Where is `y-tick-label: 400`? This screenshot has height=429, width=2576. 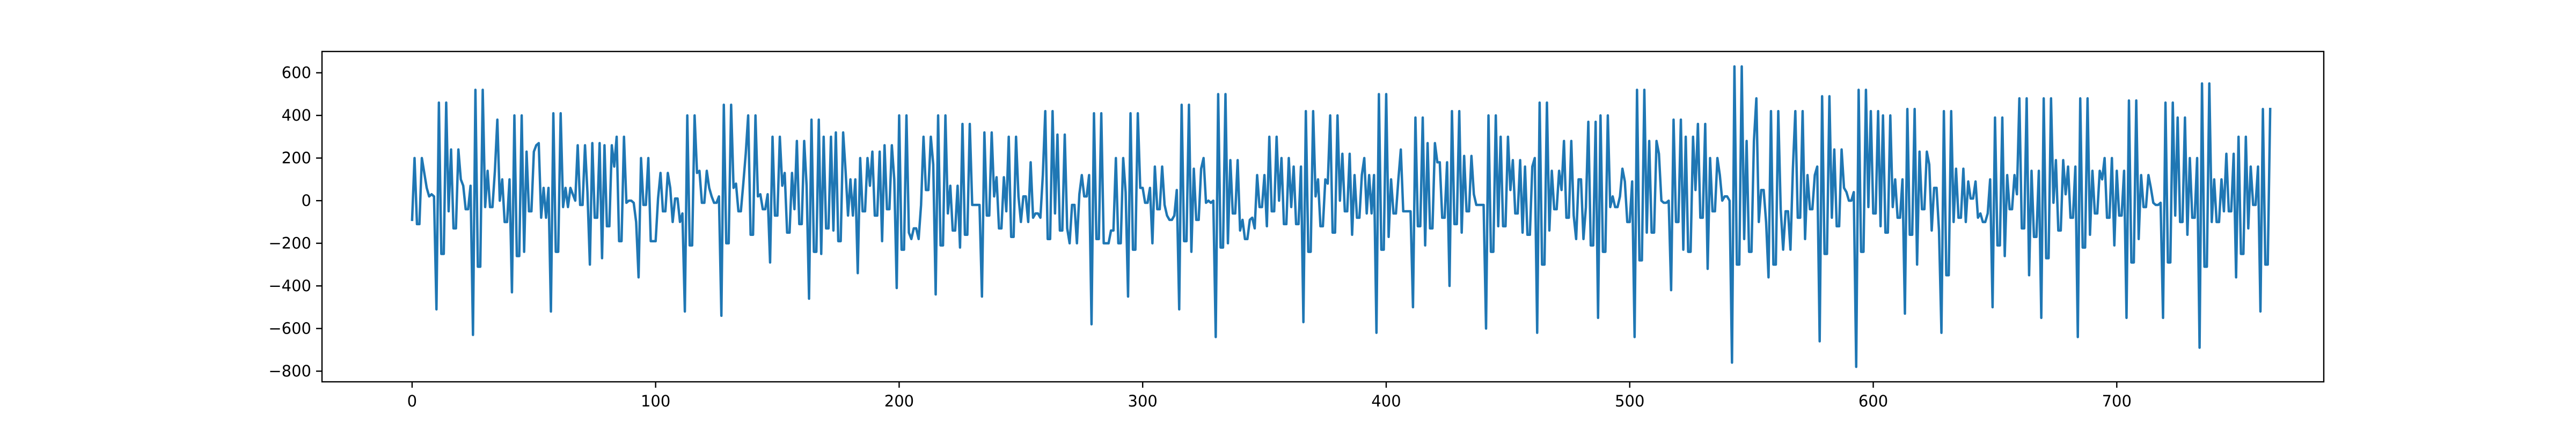 y-tick-label: 400 is located at coordinates (296, 115).